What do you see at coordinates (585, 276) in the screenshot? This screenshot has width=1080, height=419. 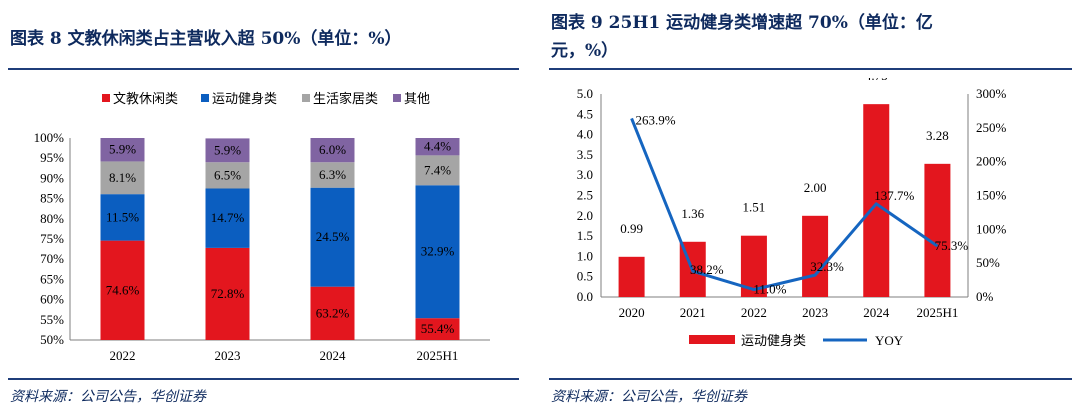 I see `y-left-tick-label: 0.5` at bounding box center [585, 276].